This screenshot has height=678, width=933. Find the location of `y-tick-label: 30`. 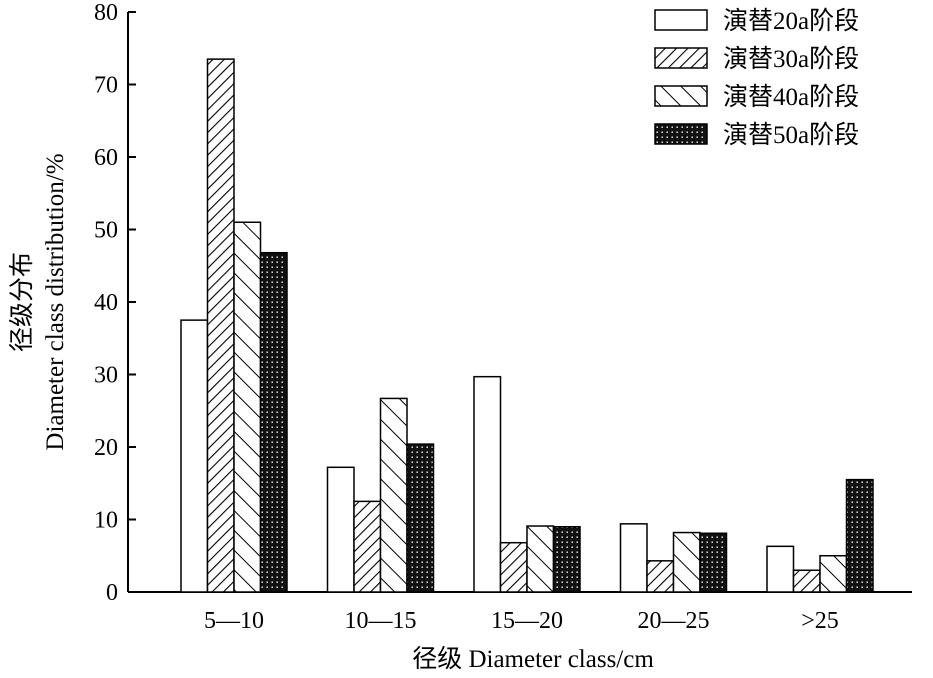

y-tick-label: 30 is located at coordinates (106, 376).